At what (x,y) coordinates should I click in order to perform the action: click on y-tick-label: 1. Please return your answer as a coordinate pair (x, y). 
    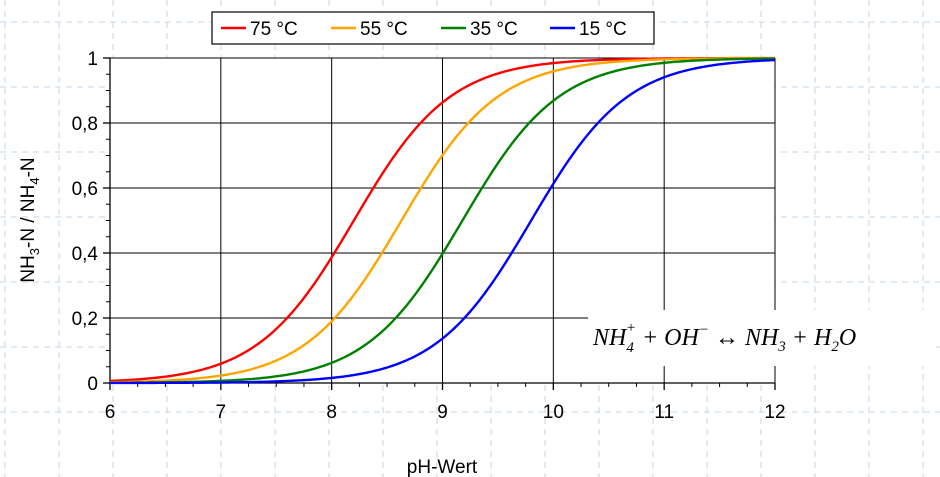
    Looking at the image, I should click on (92, 59).